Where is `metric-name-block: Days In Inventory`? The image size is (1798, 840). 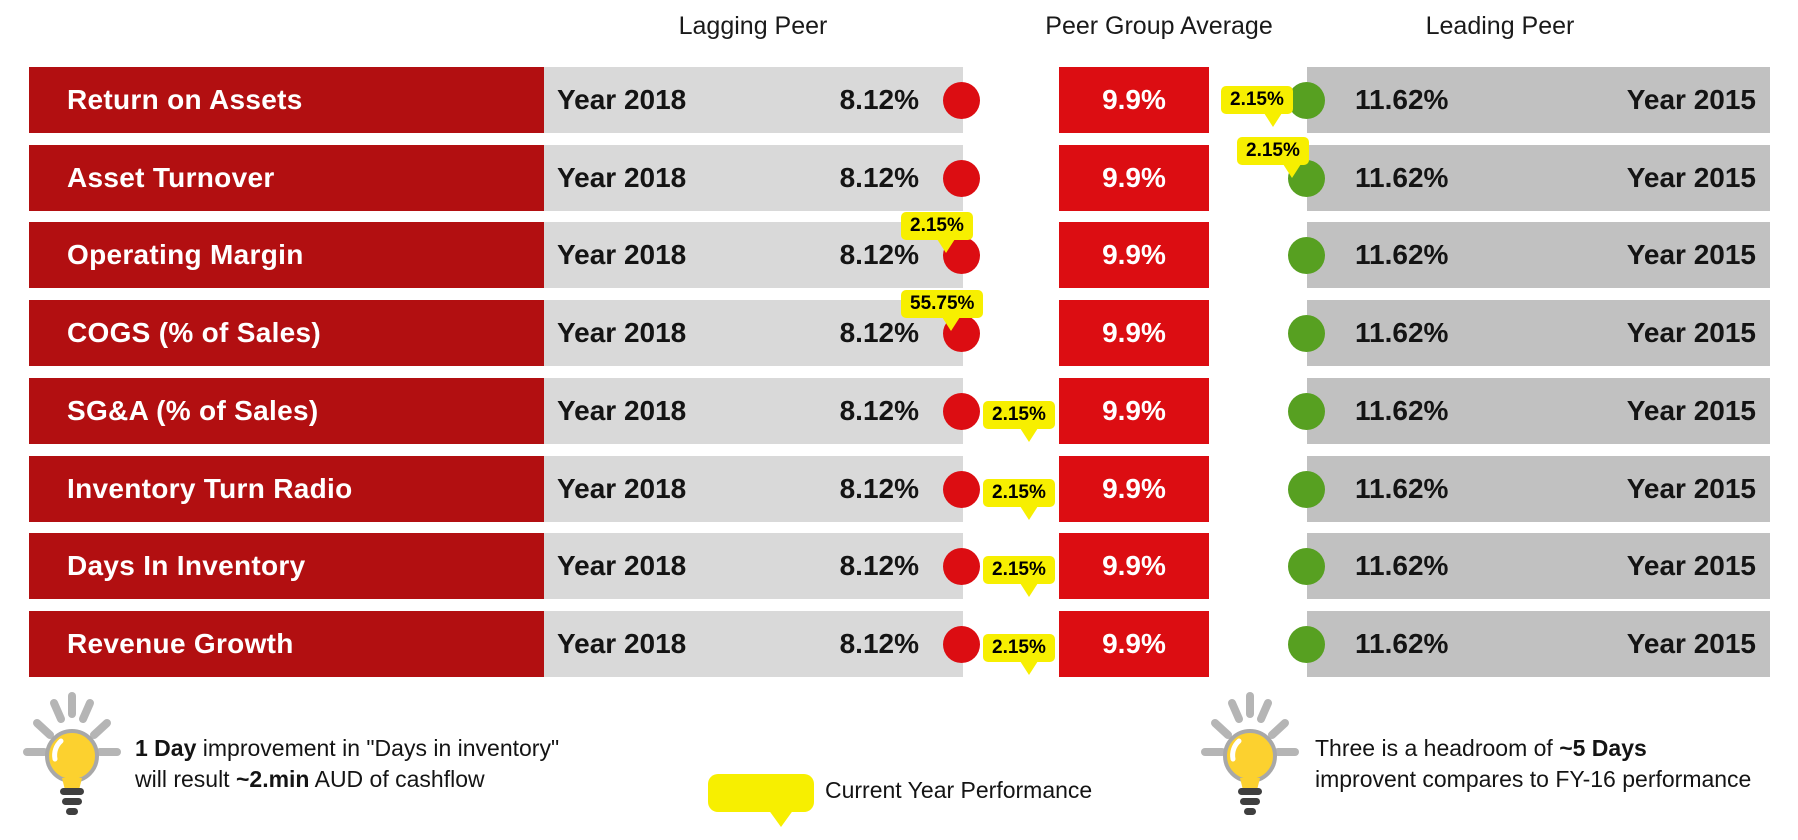
metric-name-block: Days In Inventory is located at coordinates (286, 566).